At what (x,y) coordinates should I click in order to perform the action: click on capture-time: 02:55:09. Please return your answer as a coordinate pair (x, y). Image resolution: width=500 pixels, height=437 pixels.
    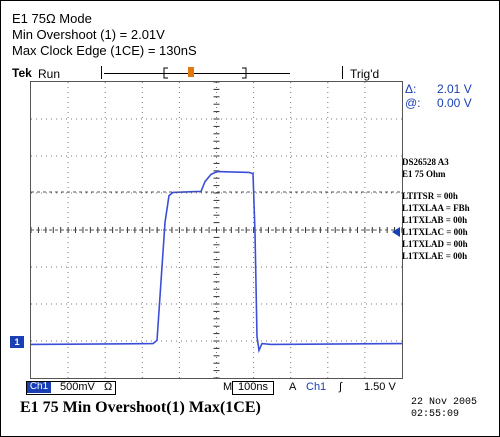
    Looking at the image, I should click on (435, 414).